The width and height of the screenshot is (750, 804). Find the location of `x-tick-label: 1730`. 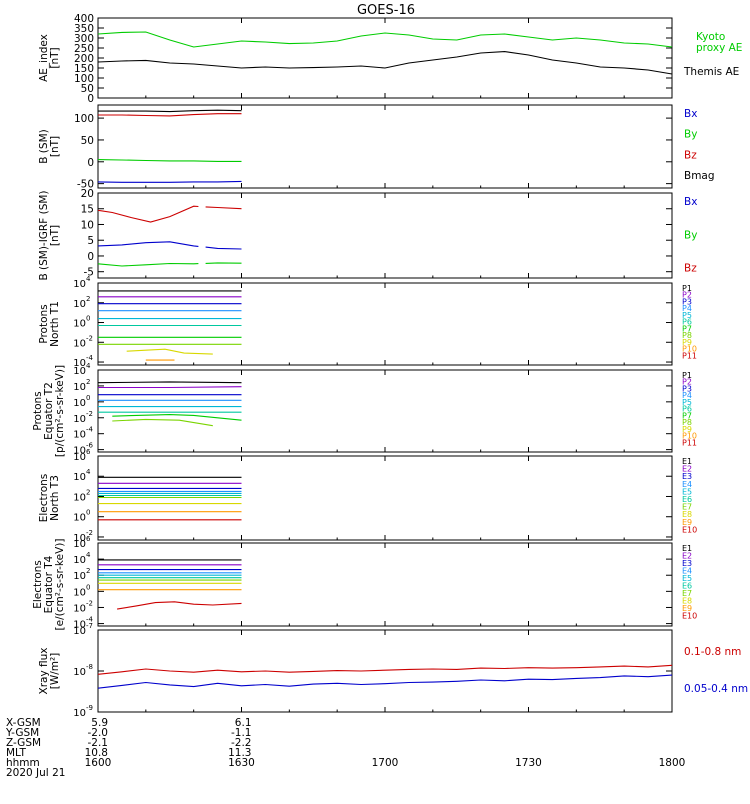

x-tick-label: 1730 is located at coordinates (528, 763).